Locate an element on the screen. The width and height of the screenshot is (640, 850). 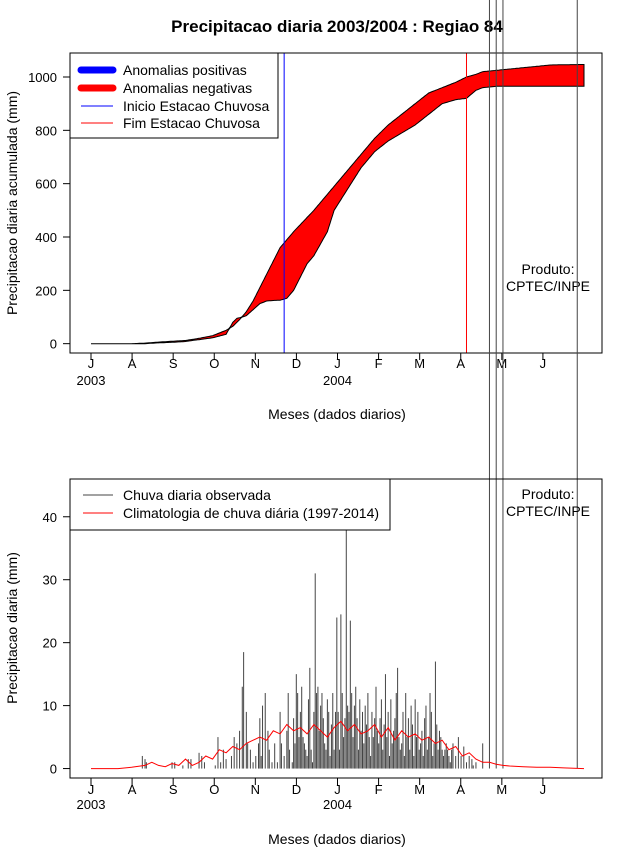
bottom-y-tick-label: 40 is located at coordinates (50, 517).